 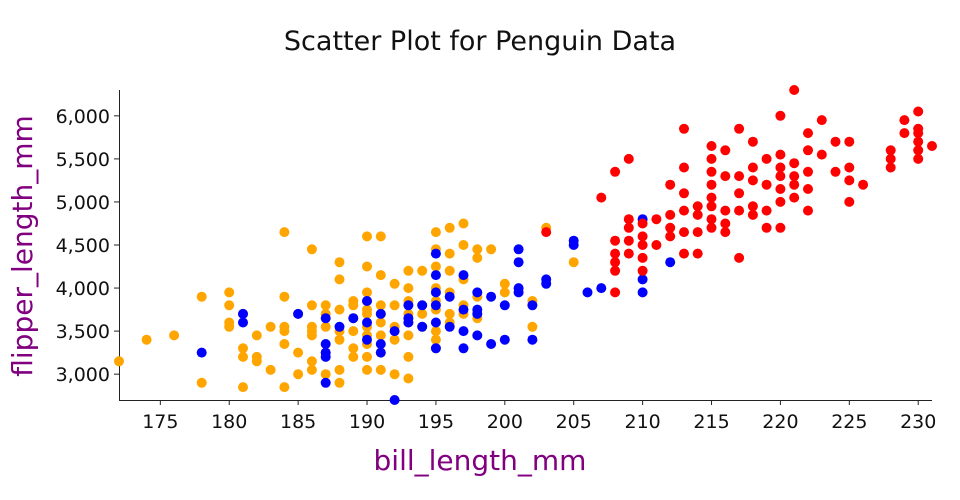 I want to click on y-tick-label: 5,500, so click(x=83, y=160).